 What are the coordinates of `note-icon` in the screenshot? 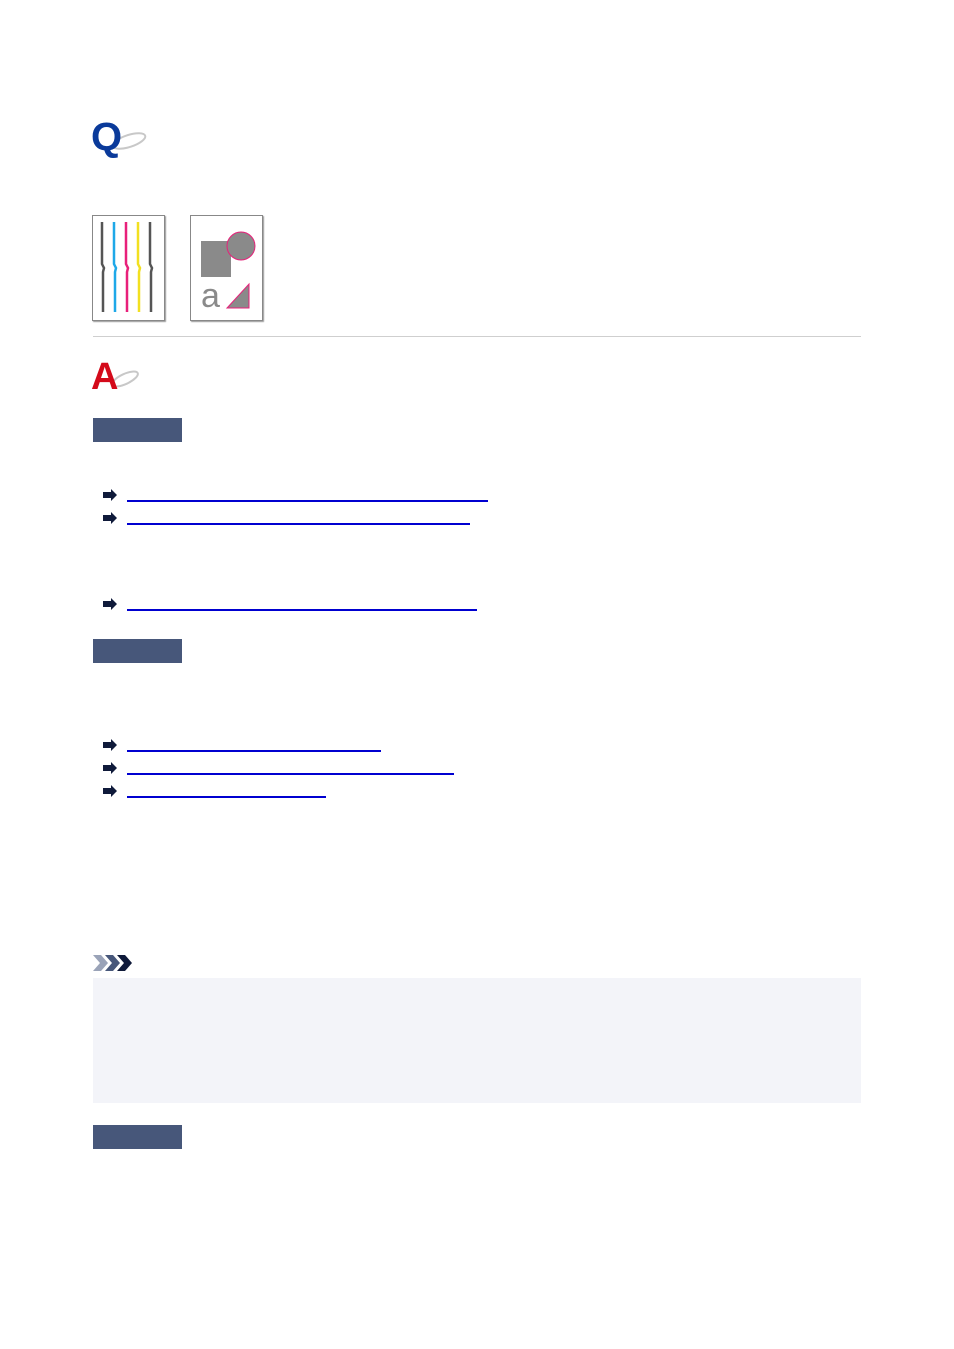 It's located at (113, 965).